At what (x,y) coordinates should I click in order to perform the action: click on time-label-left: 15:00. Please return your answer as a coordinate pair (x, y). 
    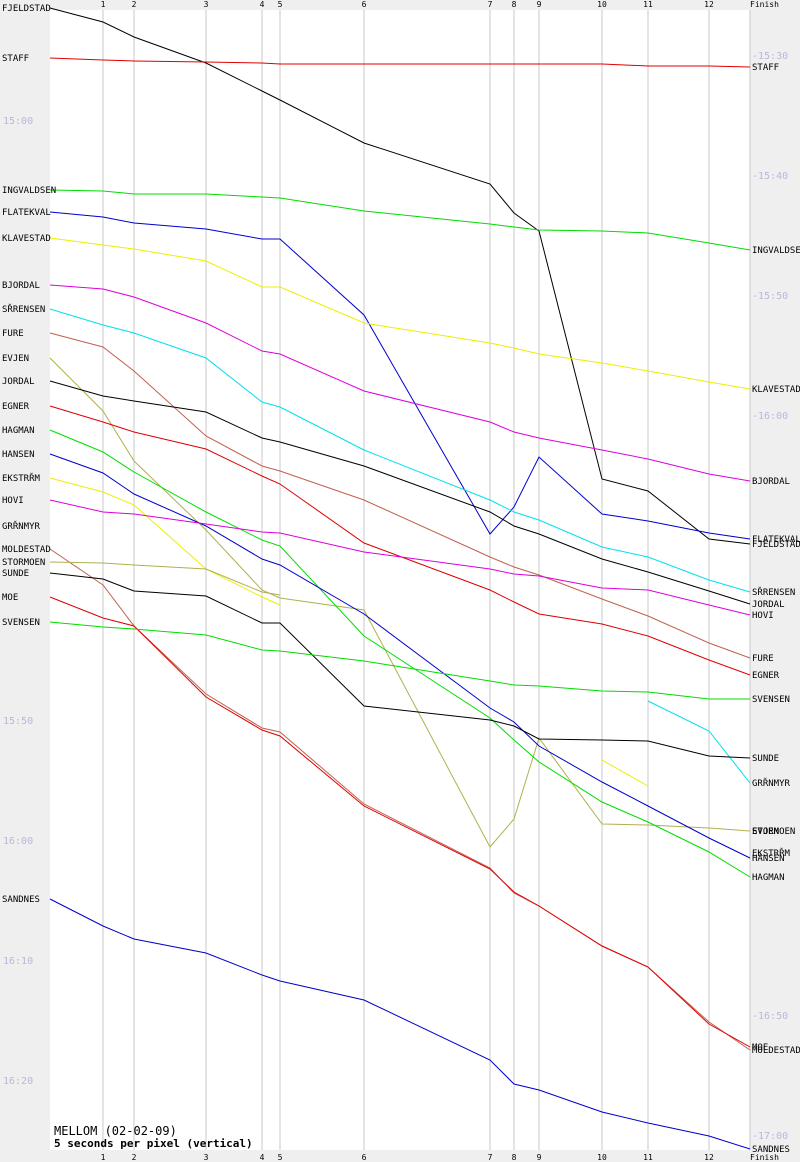
    Looking at the image, I should click on (18, 121).